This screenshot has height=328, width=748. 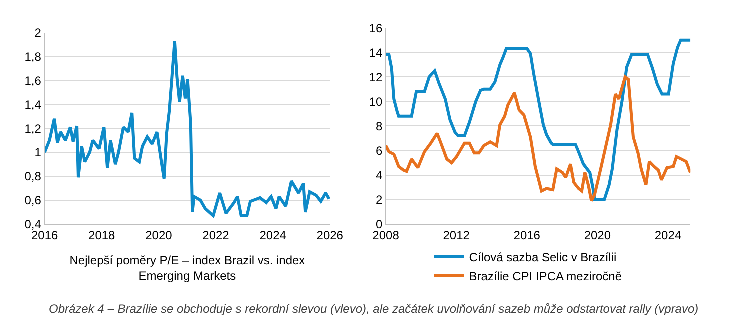 I want to click on y-tick-label: 12, so click(x=376, y=77).